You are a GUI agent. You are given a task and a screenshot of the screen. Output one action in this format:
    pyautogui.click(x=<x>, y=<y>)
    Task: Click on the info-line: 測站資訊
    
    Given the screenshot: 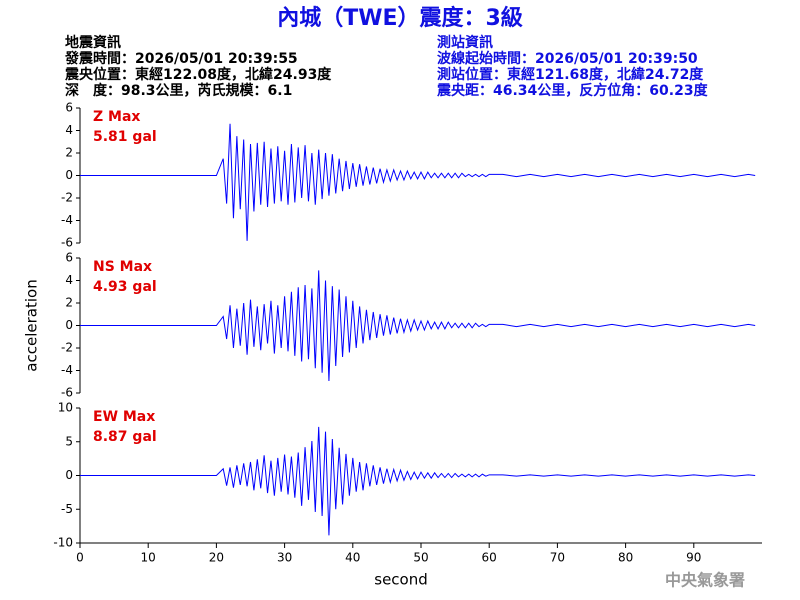 What is the action you would take?
    pyautogui.click(x=465, y=42)
    